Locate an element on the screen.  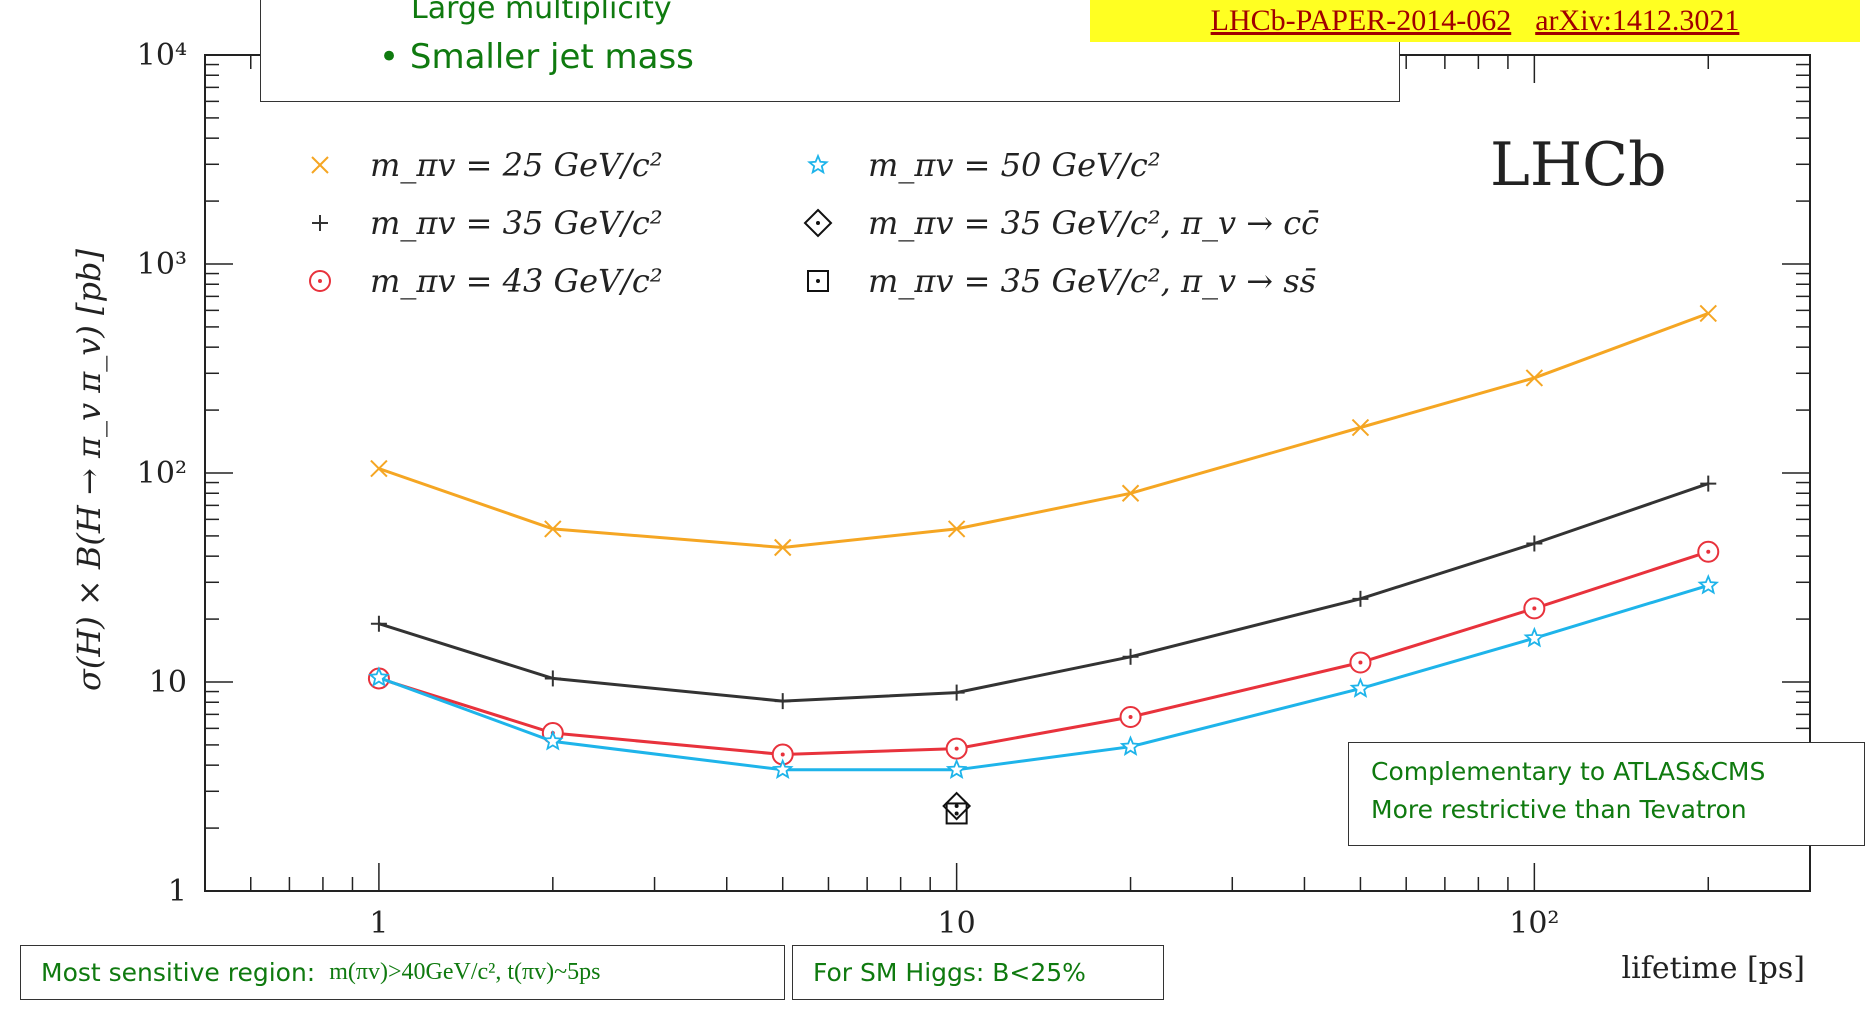
legend-label: m_πv = 35 GeV/c², π_v → ss̄ is located at coordinates (1092, 281).